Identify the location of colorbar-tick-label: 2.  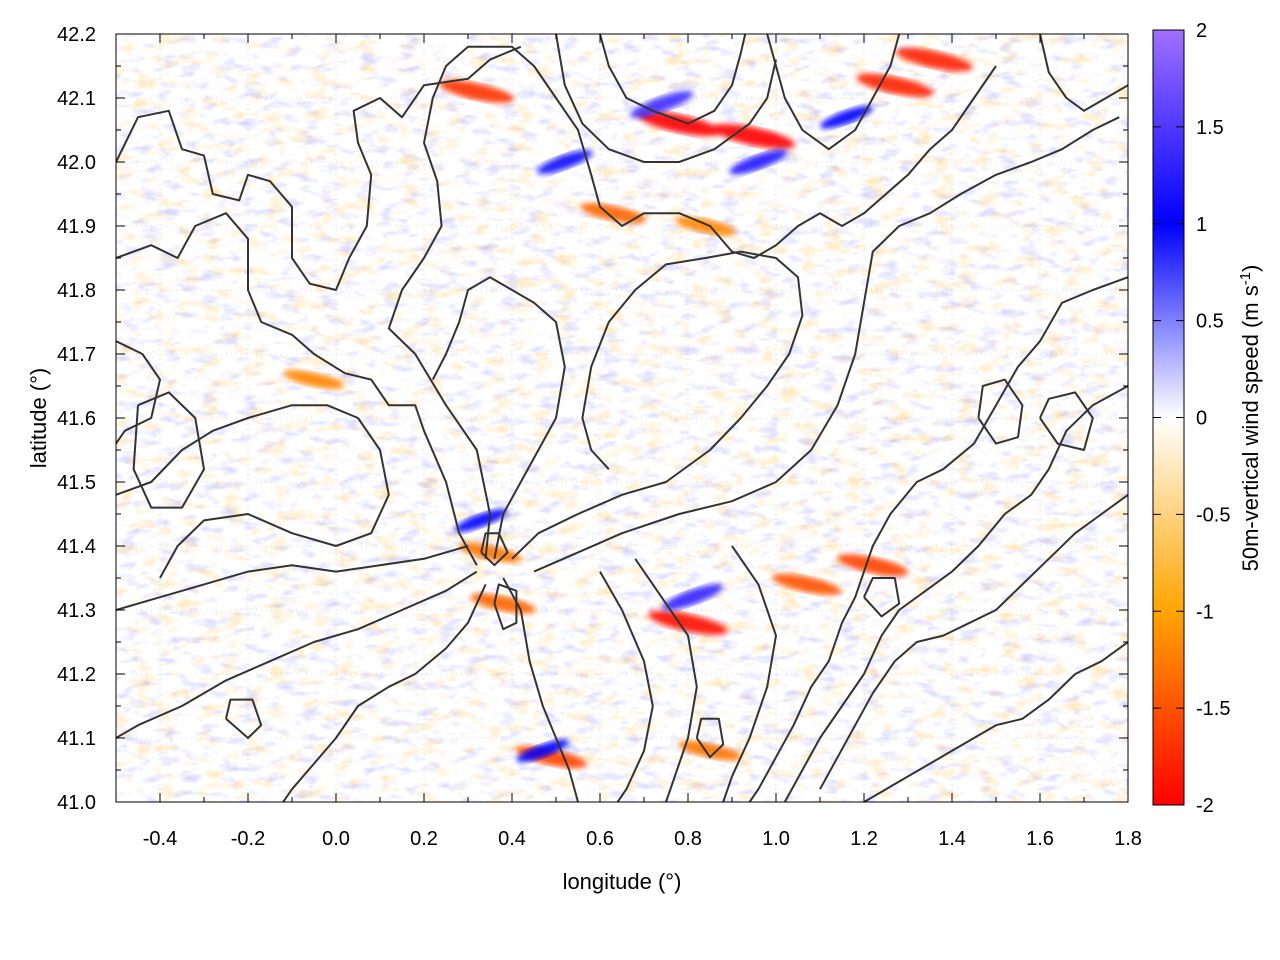
(1201, 31).